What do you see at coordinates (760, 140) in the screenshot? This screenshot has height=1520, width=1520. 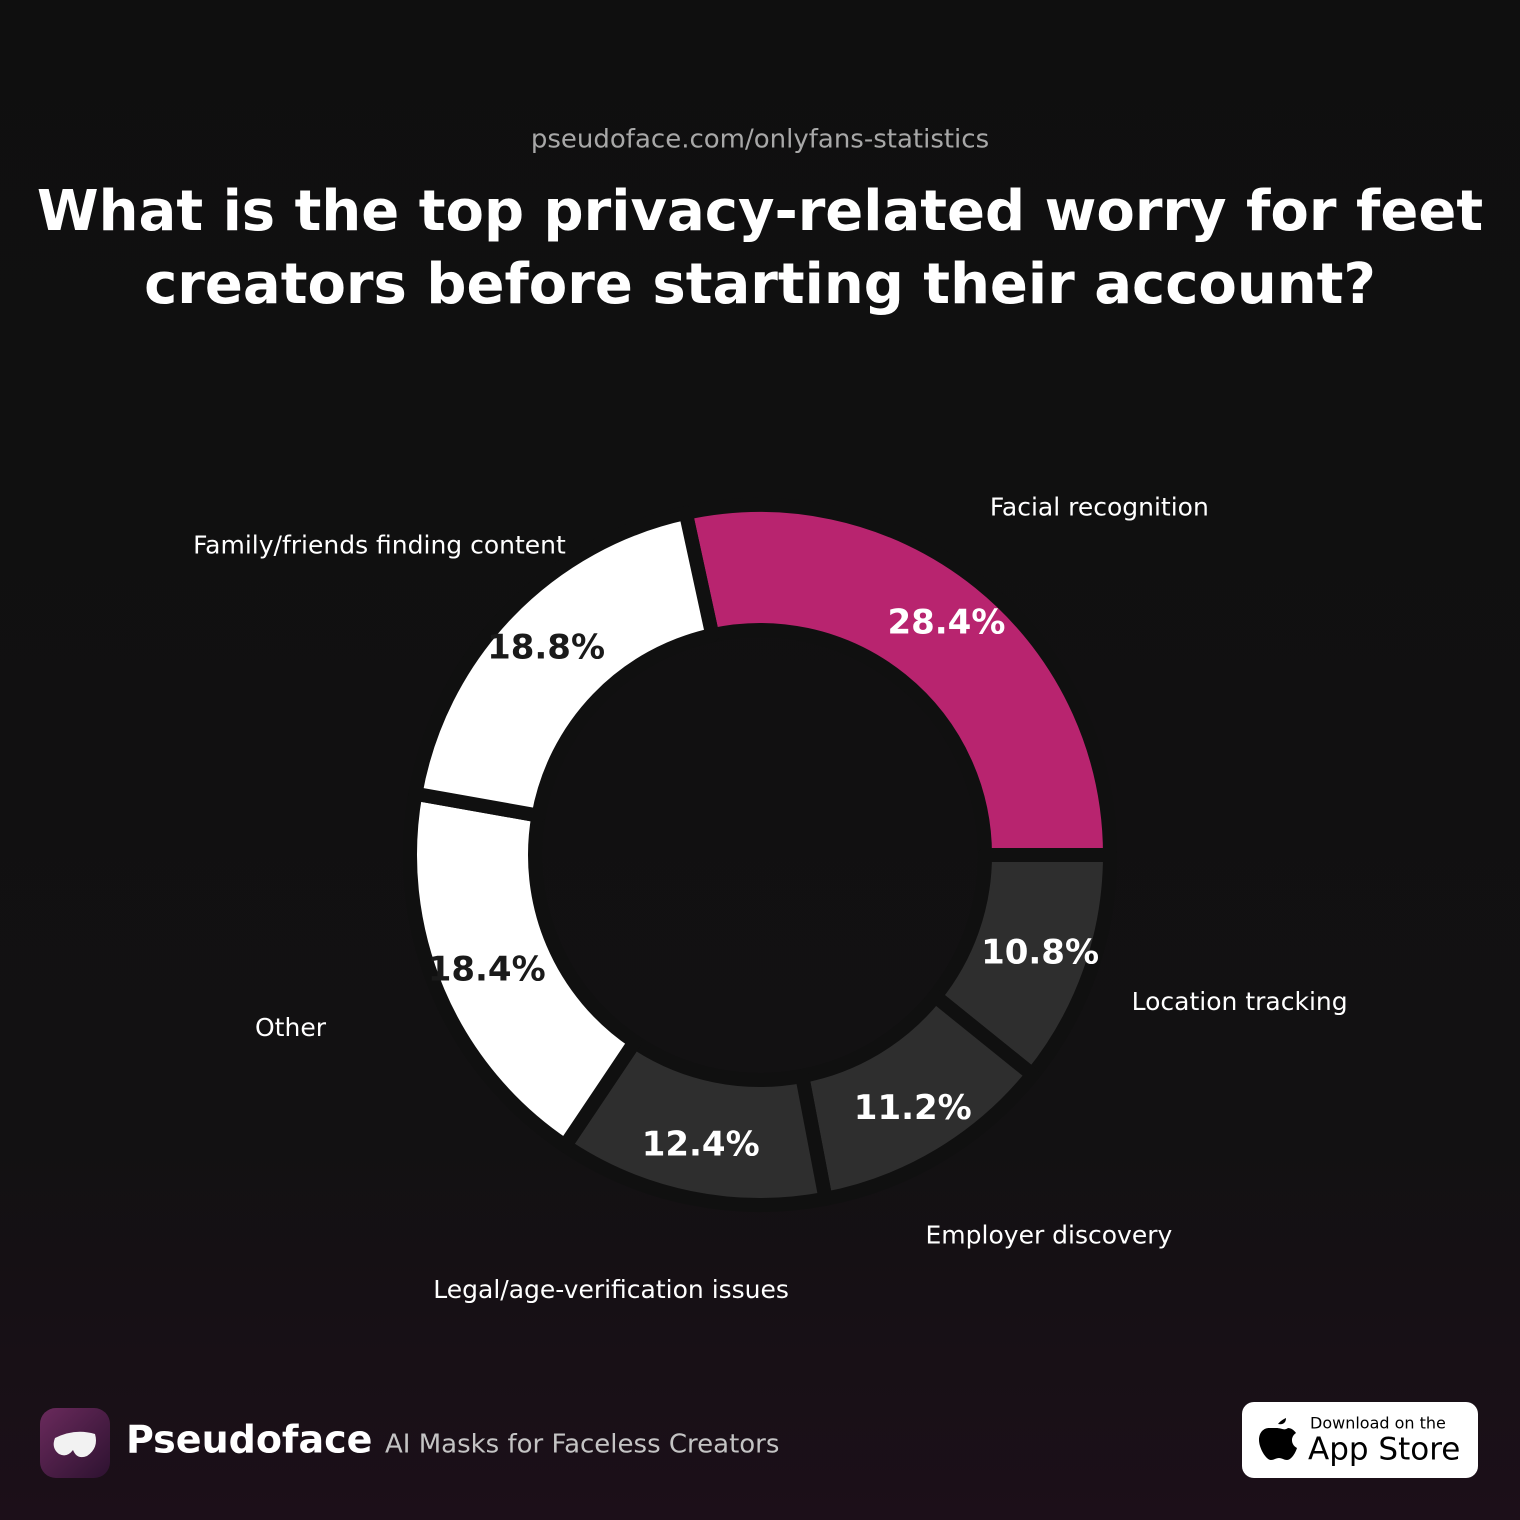 I see `source: pseudoface.com/onlyfans-statistics` at bounding box center [760, 140].